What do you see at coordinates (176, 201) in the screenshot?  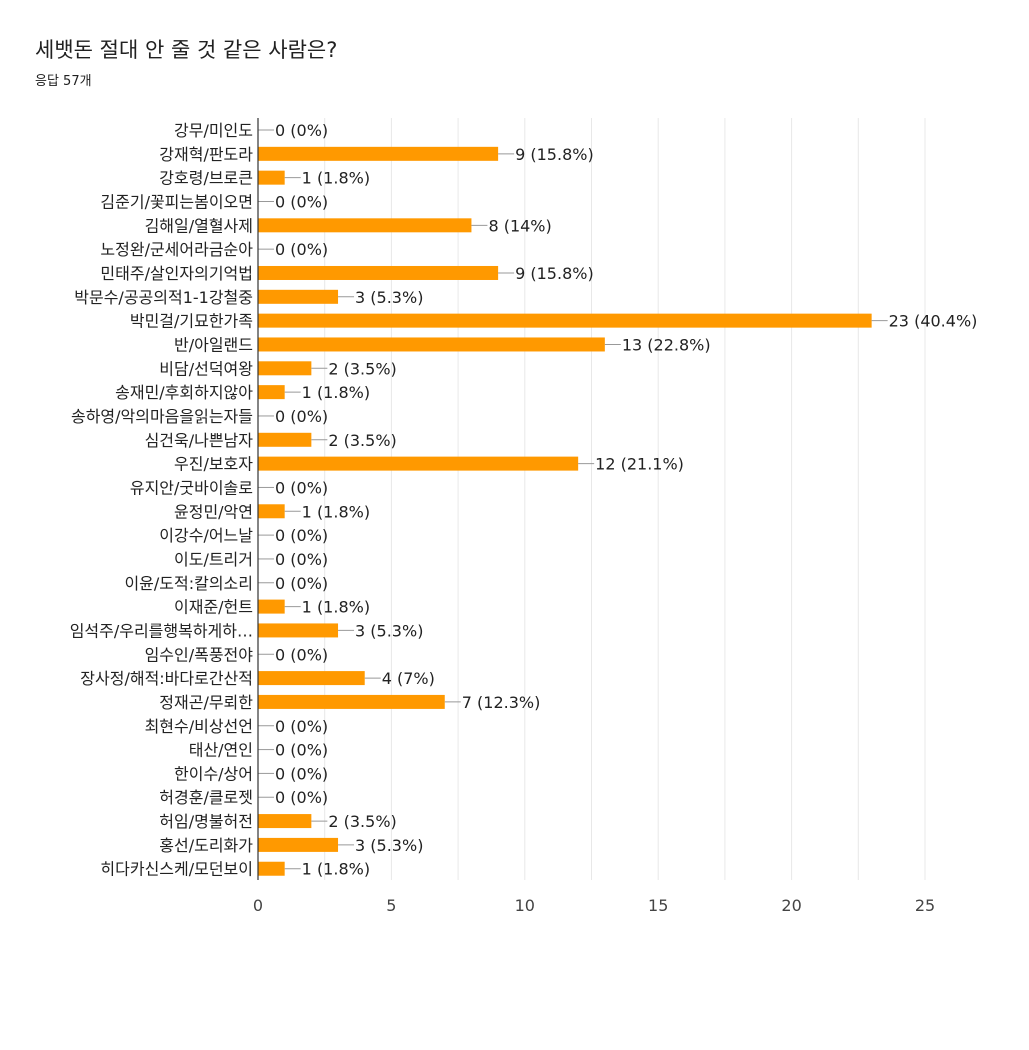 I see `category-label: 김준기/꽃피는봄이오면` at bounding box center [176, 201].